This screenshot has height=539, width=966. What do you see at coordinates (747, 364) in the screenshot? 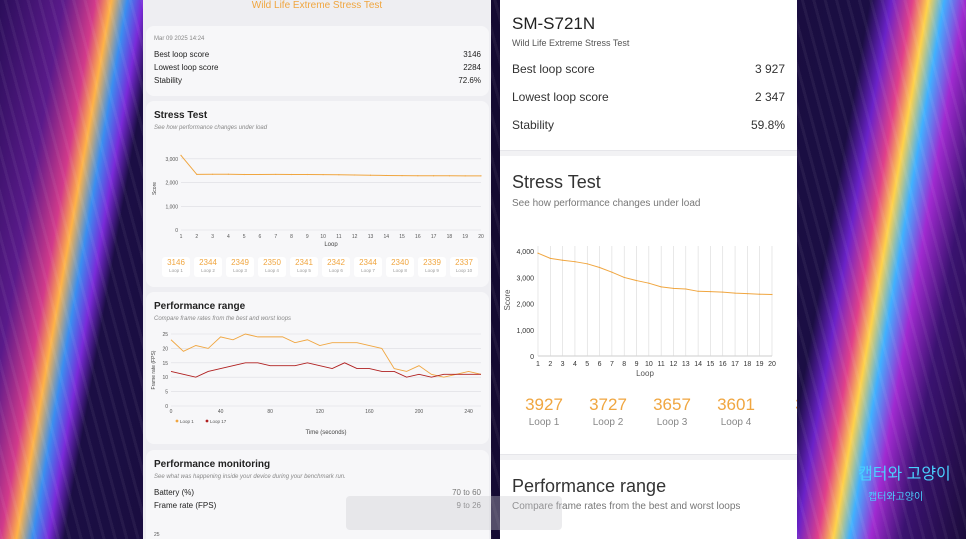
I see `x-tick-label: 18` at bounding box center [747, 364].